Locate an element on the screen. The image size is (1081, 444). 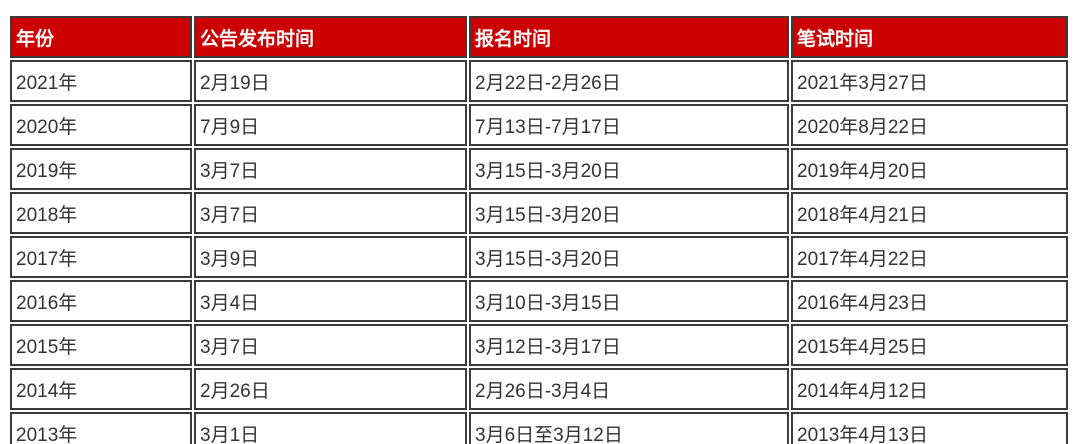
table-cell: 3月1日 is located at coordinates (330, 428).